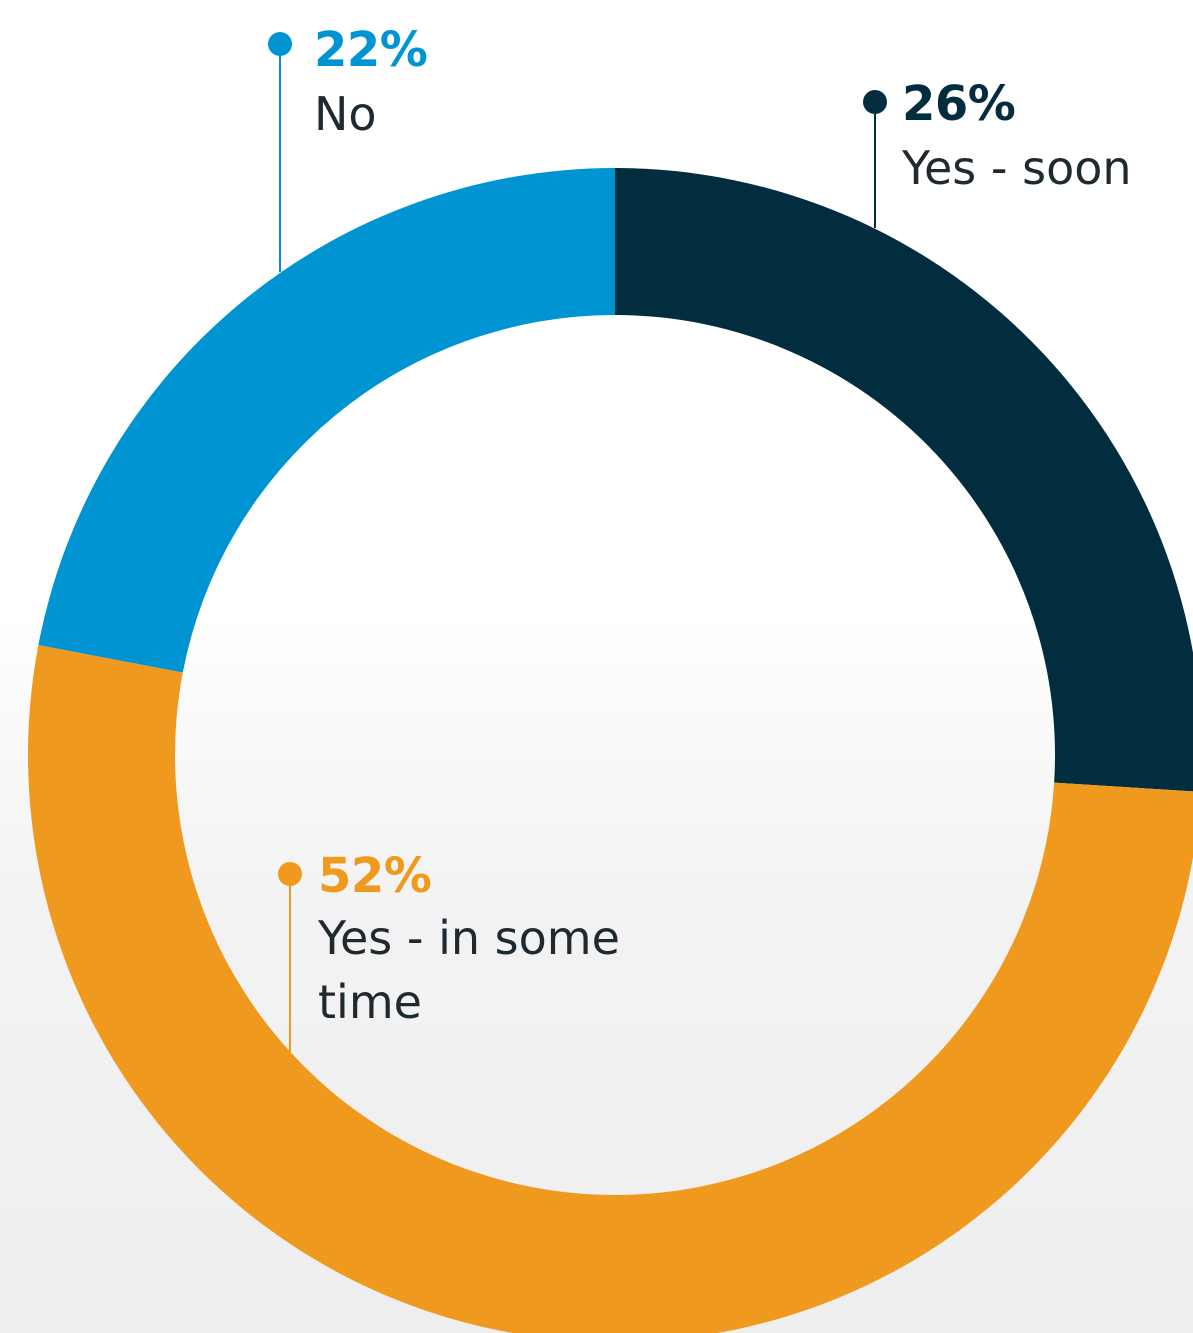 This screenshot has width=1193, height=1333. I want to click on category-label-yes-soon: Yes - soon, so click(1016, 168).